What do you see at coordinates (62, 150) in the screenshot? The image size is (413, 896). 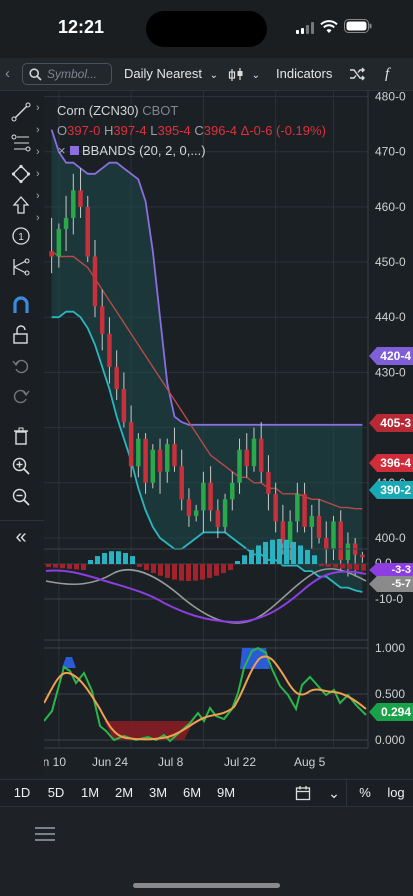 I see `study-remove-button: ×` at bounding box center [62, 150].